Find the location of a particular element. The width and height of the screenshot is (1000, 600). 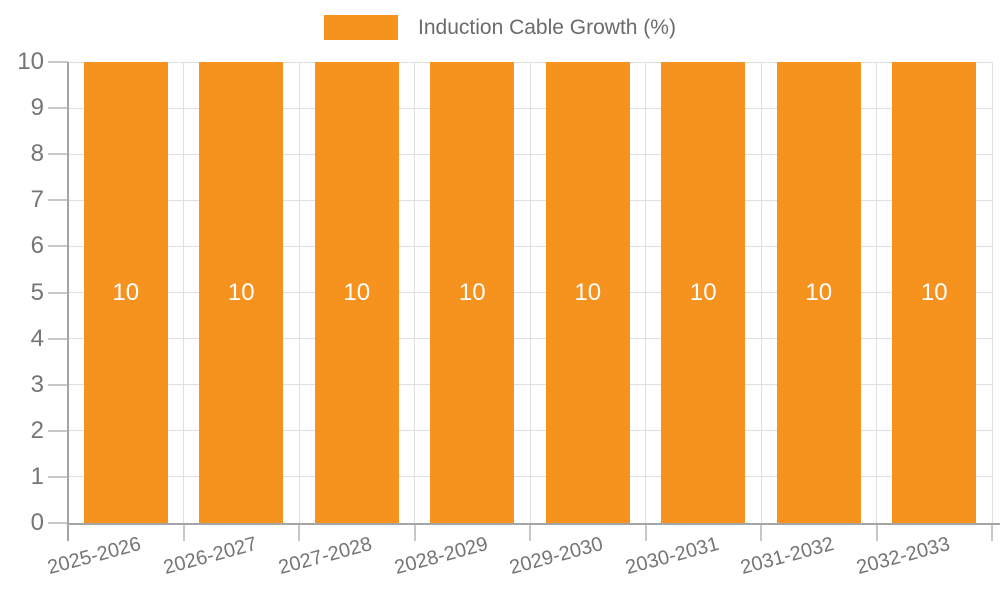

x-axis-label: 2026-2027 is located at coordinates (209, 556).